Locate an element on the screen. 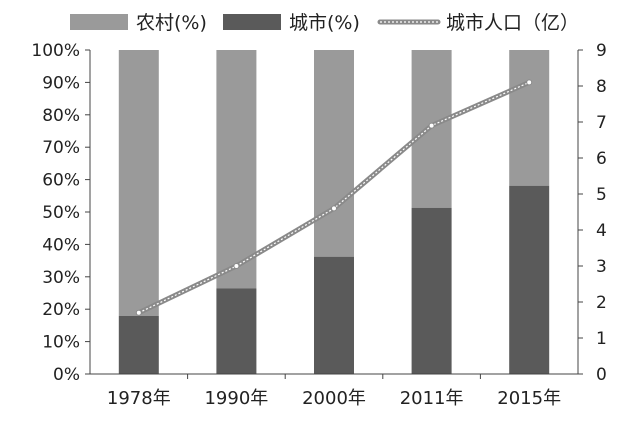 The image size is (630, 422). y-left-tick-label-5: 50% is located at coordinates (61, 213).